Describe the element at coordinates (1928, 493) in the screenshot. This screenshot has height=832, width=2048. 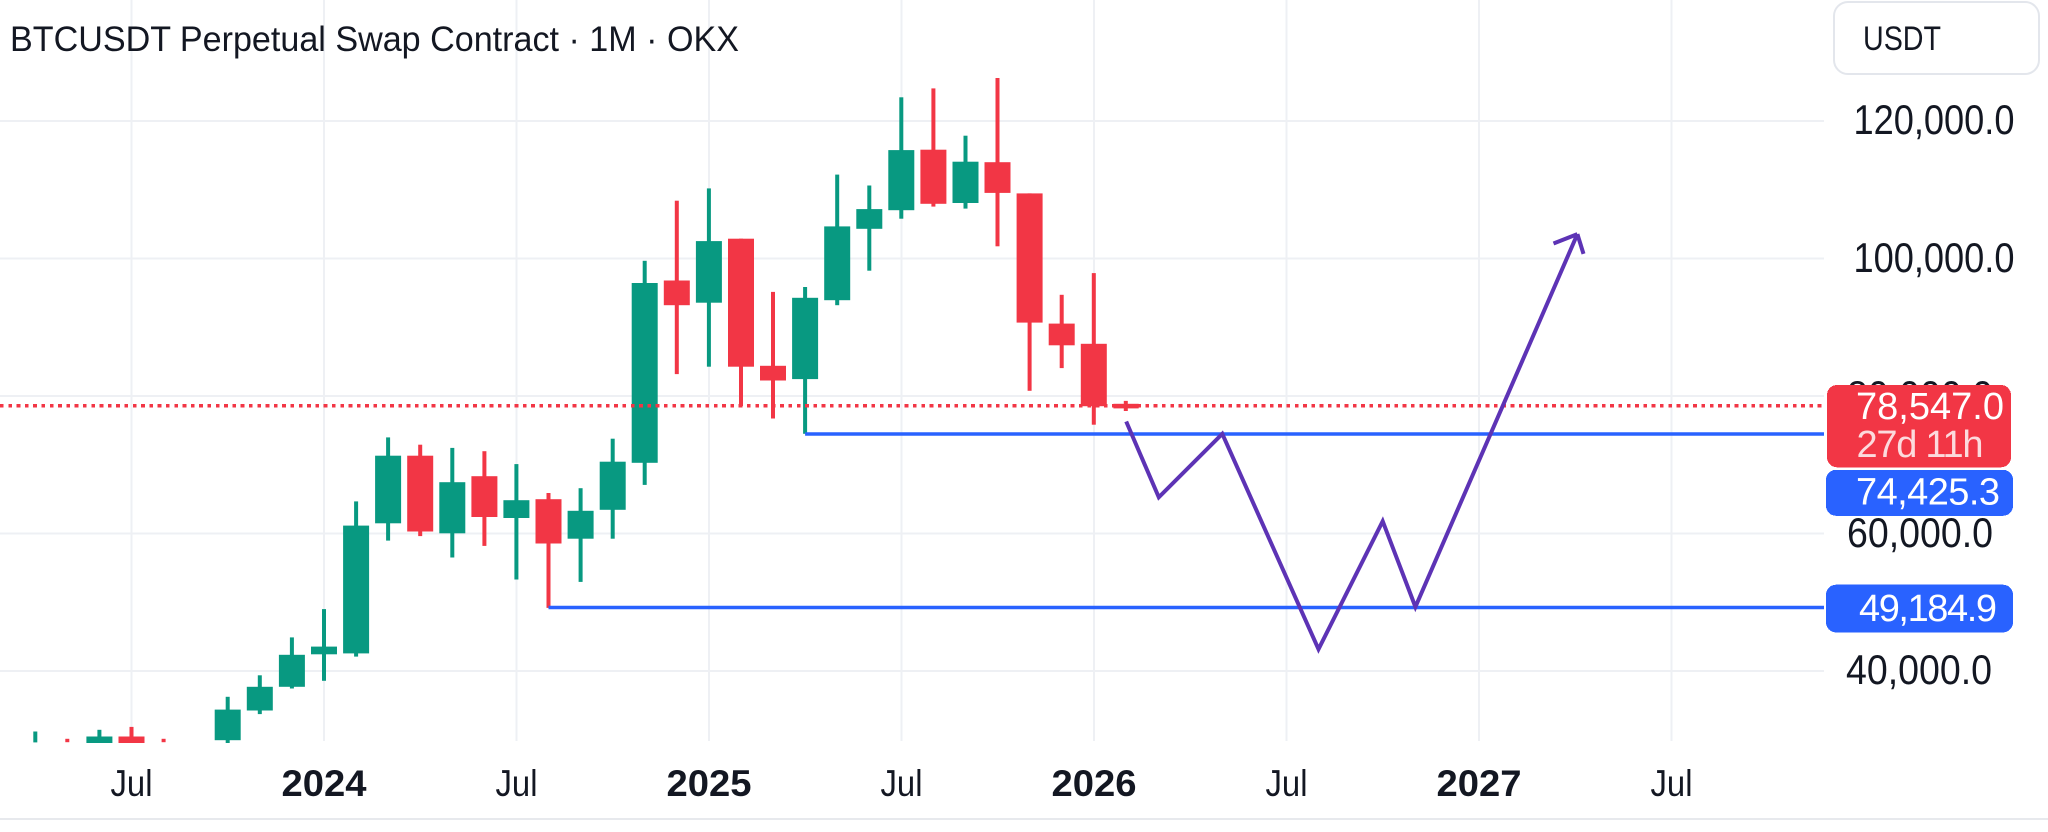
I see `svg-text: 74,425.3` at that location.